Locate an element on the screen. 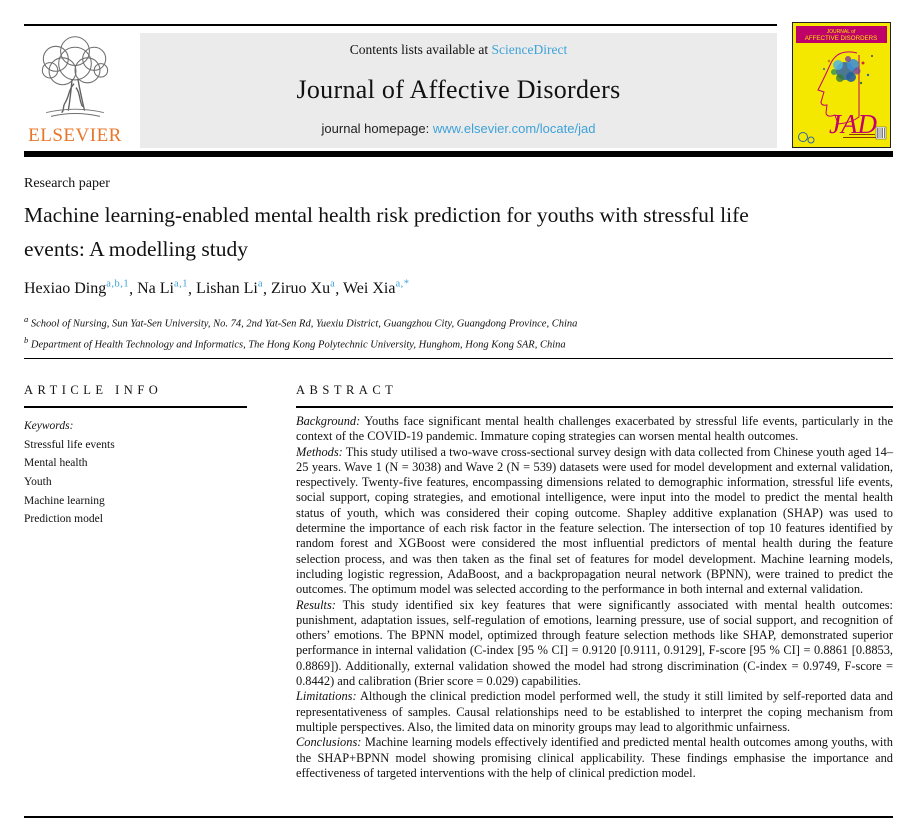  cover-footer-marks-icon is located at coordinates (842, 135).